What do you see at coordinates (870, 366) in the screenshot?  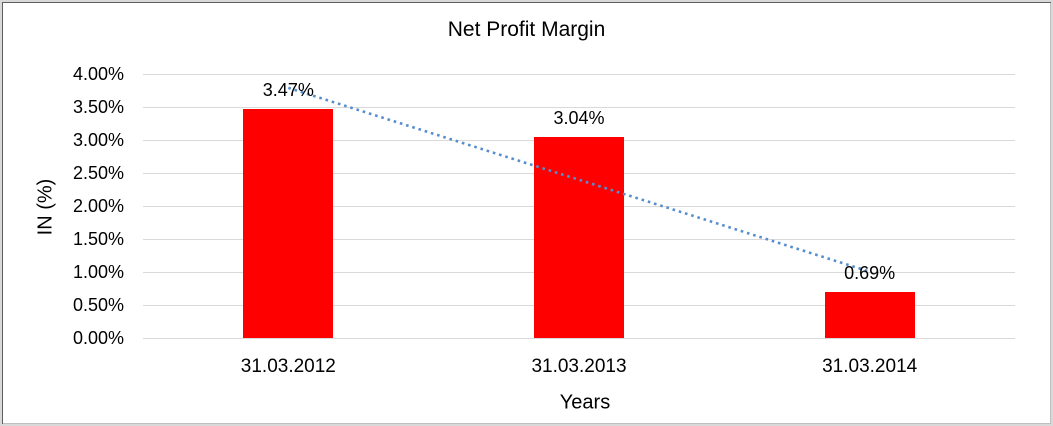 I see `x-category-label: 31.03.2014` at bounding box center [870, 366].